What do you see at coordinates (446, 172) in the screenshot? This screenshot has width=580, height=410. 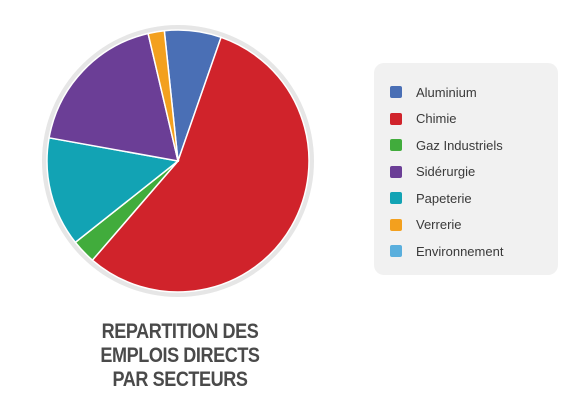 I see `legend-label: Sidérurgie` at bounding box center [446, 172].